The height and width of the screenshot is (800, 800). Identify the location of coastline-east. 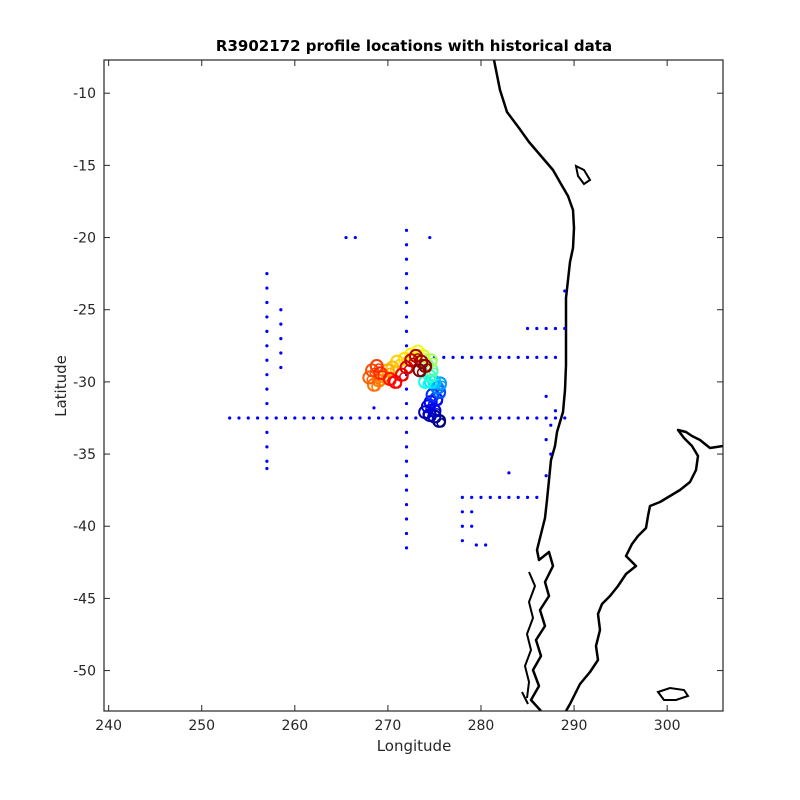
(643, 569).